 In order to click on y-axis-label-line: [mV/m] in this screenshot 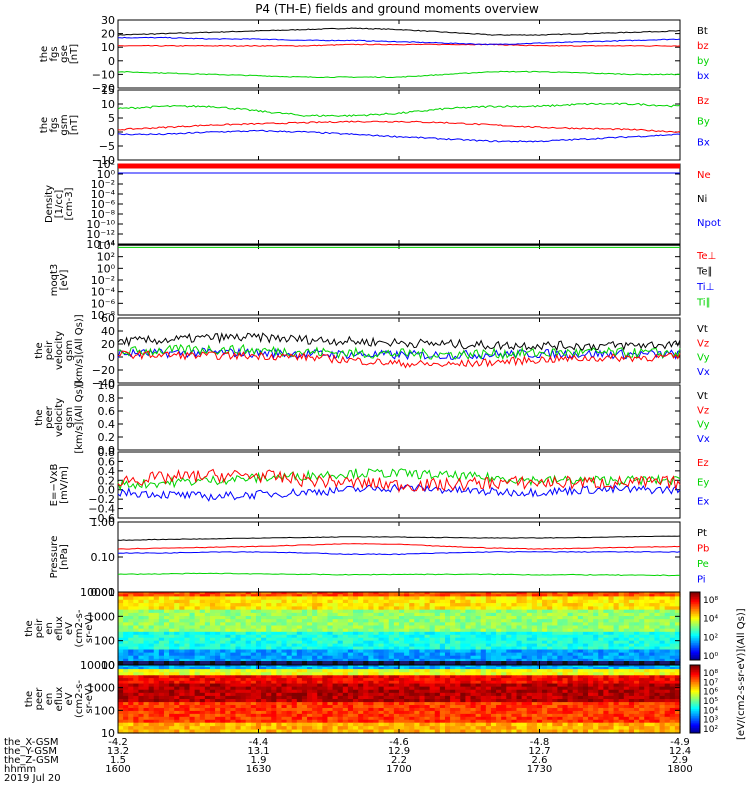, I will do `click(64, 485)`.